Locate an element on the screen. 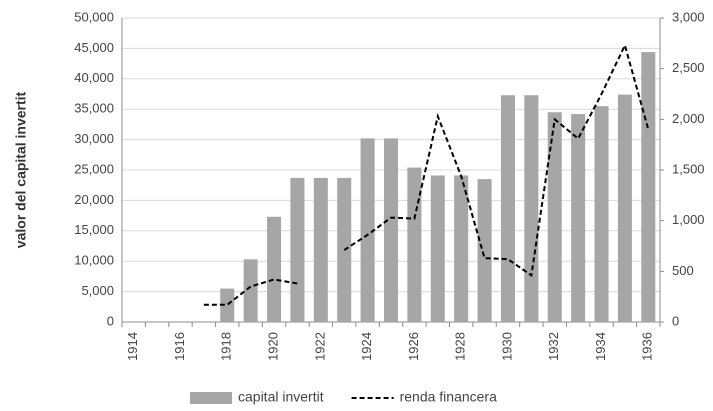 The height and width of the screenshot is (411, 713). y2-tick-label: 2,000 is located at coordinates (688, 118).